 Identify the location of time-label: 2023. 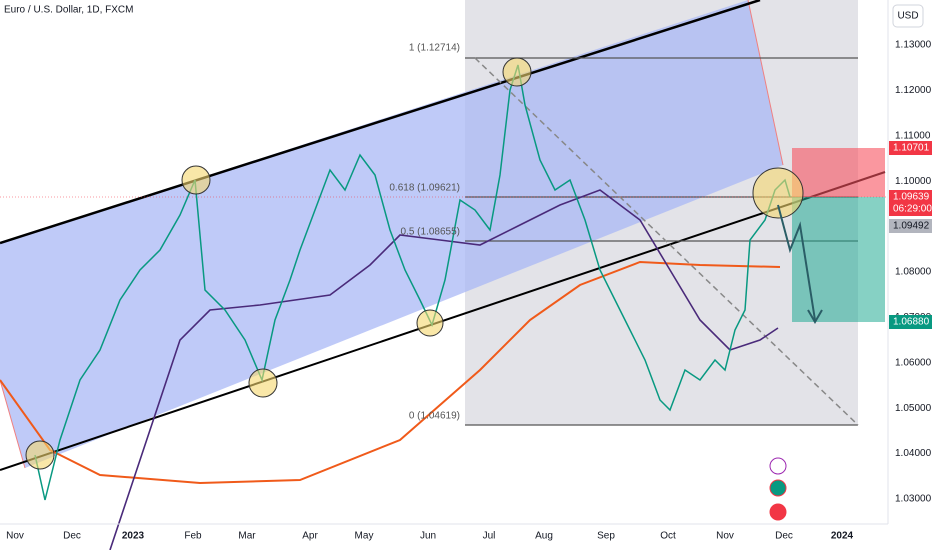
(133, 536).